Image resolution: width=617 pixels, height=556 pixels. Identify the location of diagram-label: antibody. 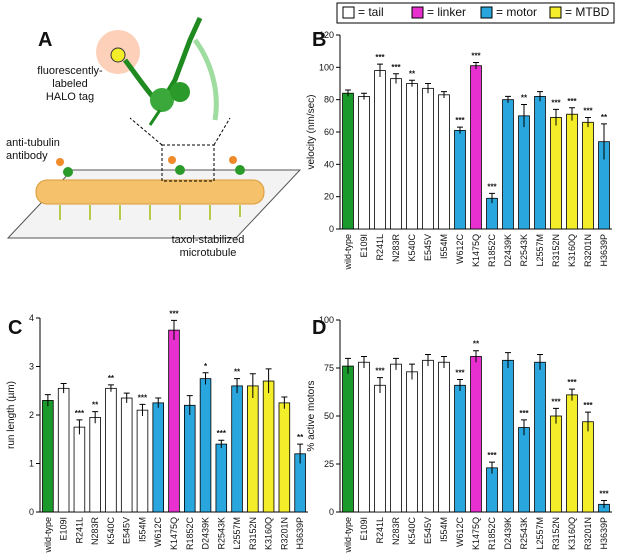
(27, 156).